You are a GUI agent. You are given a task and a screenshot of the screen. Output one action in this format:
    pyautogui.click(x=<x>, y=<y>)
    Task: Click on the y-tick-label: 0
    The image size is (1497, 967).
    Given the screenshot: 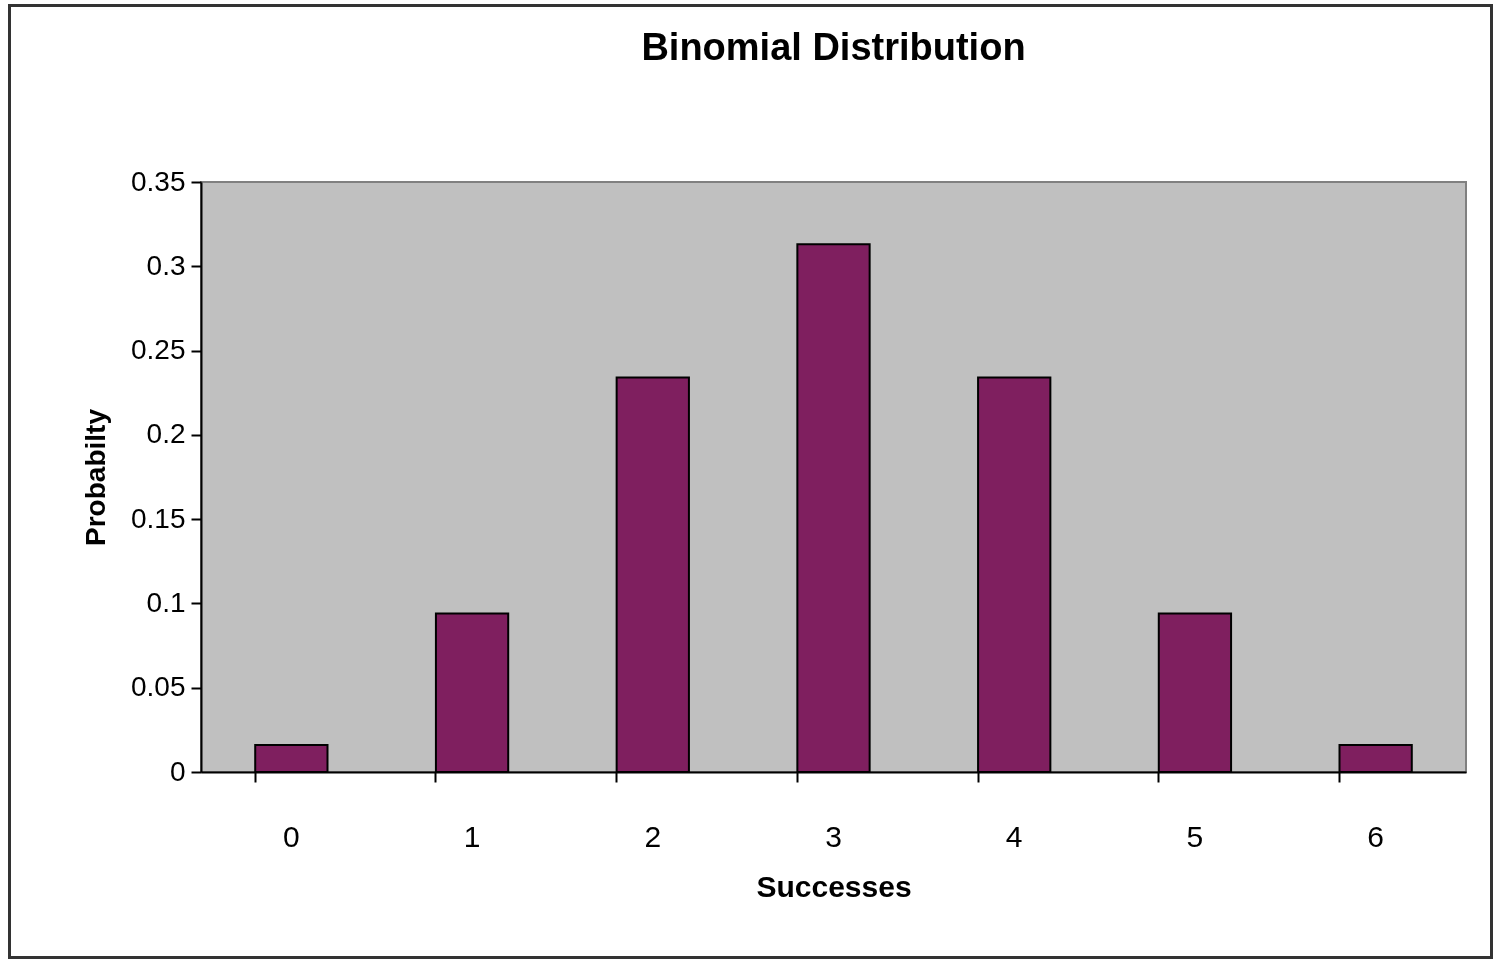 What is the action you would take?
    pyautogui.click(x=177, y=771)
    